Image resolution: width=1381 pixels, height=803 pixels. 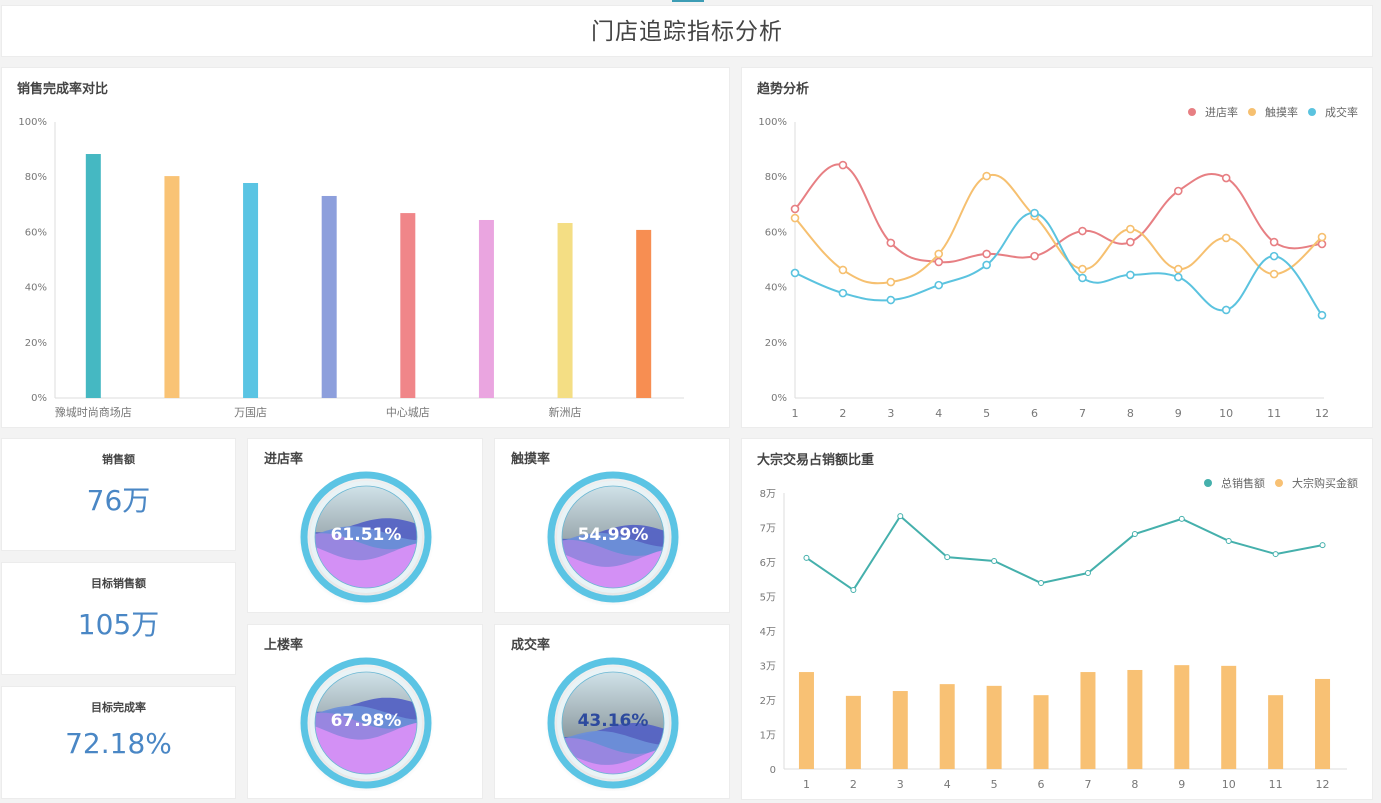 I want to click on legend-item: 进店率, so click(x=1213, y=112).